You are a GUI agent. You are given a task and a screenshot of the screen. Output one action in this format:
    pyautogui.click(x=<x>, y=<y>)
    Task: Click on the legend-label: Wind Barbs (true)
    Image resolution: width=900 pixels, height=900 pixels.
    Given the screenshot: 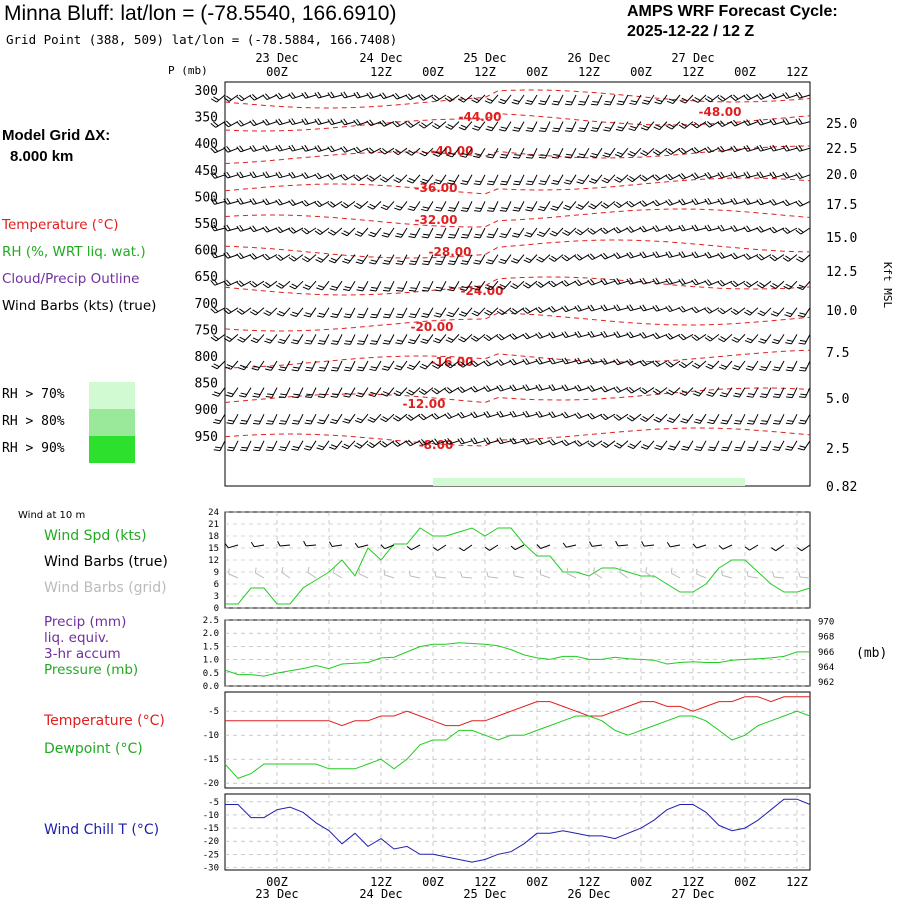 What is the action you would take?
    pyautogui.click(x=106, y=562)
    